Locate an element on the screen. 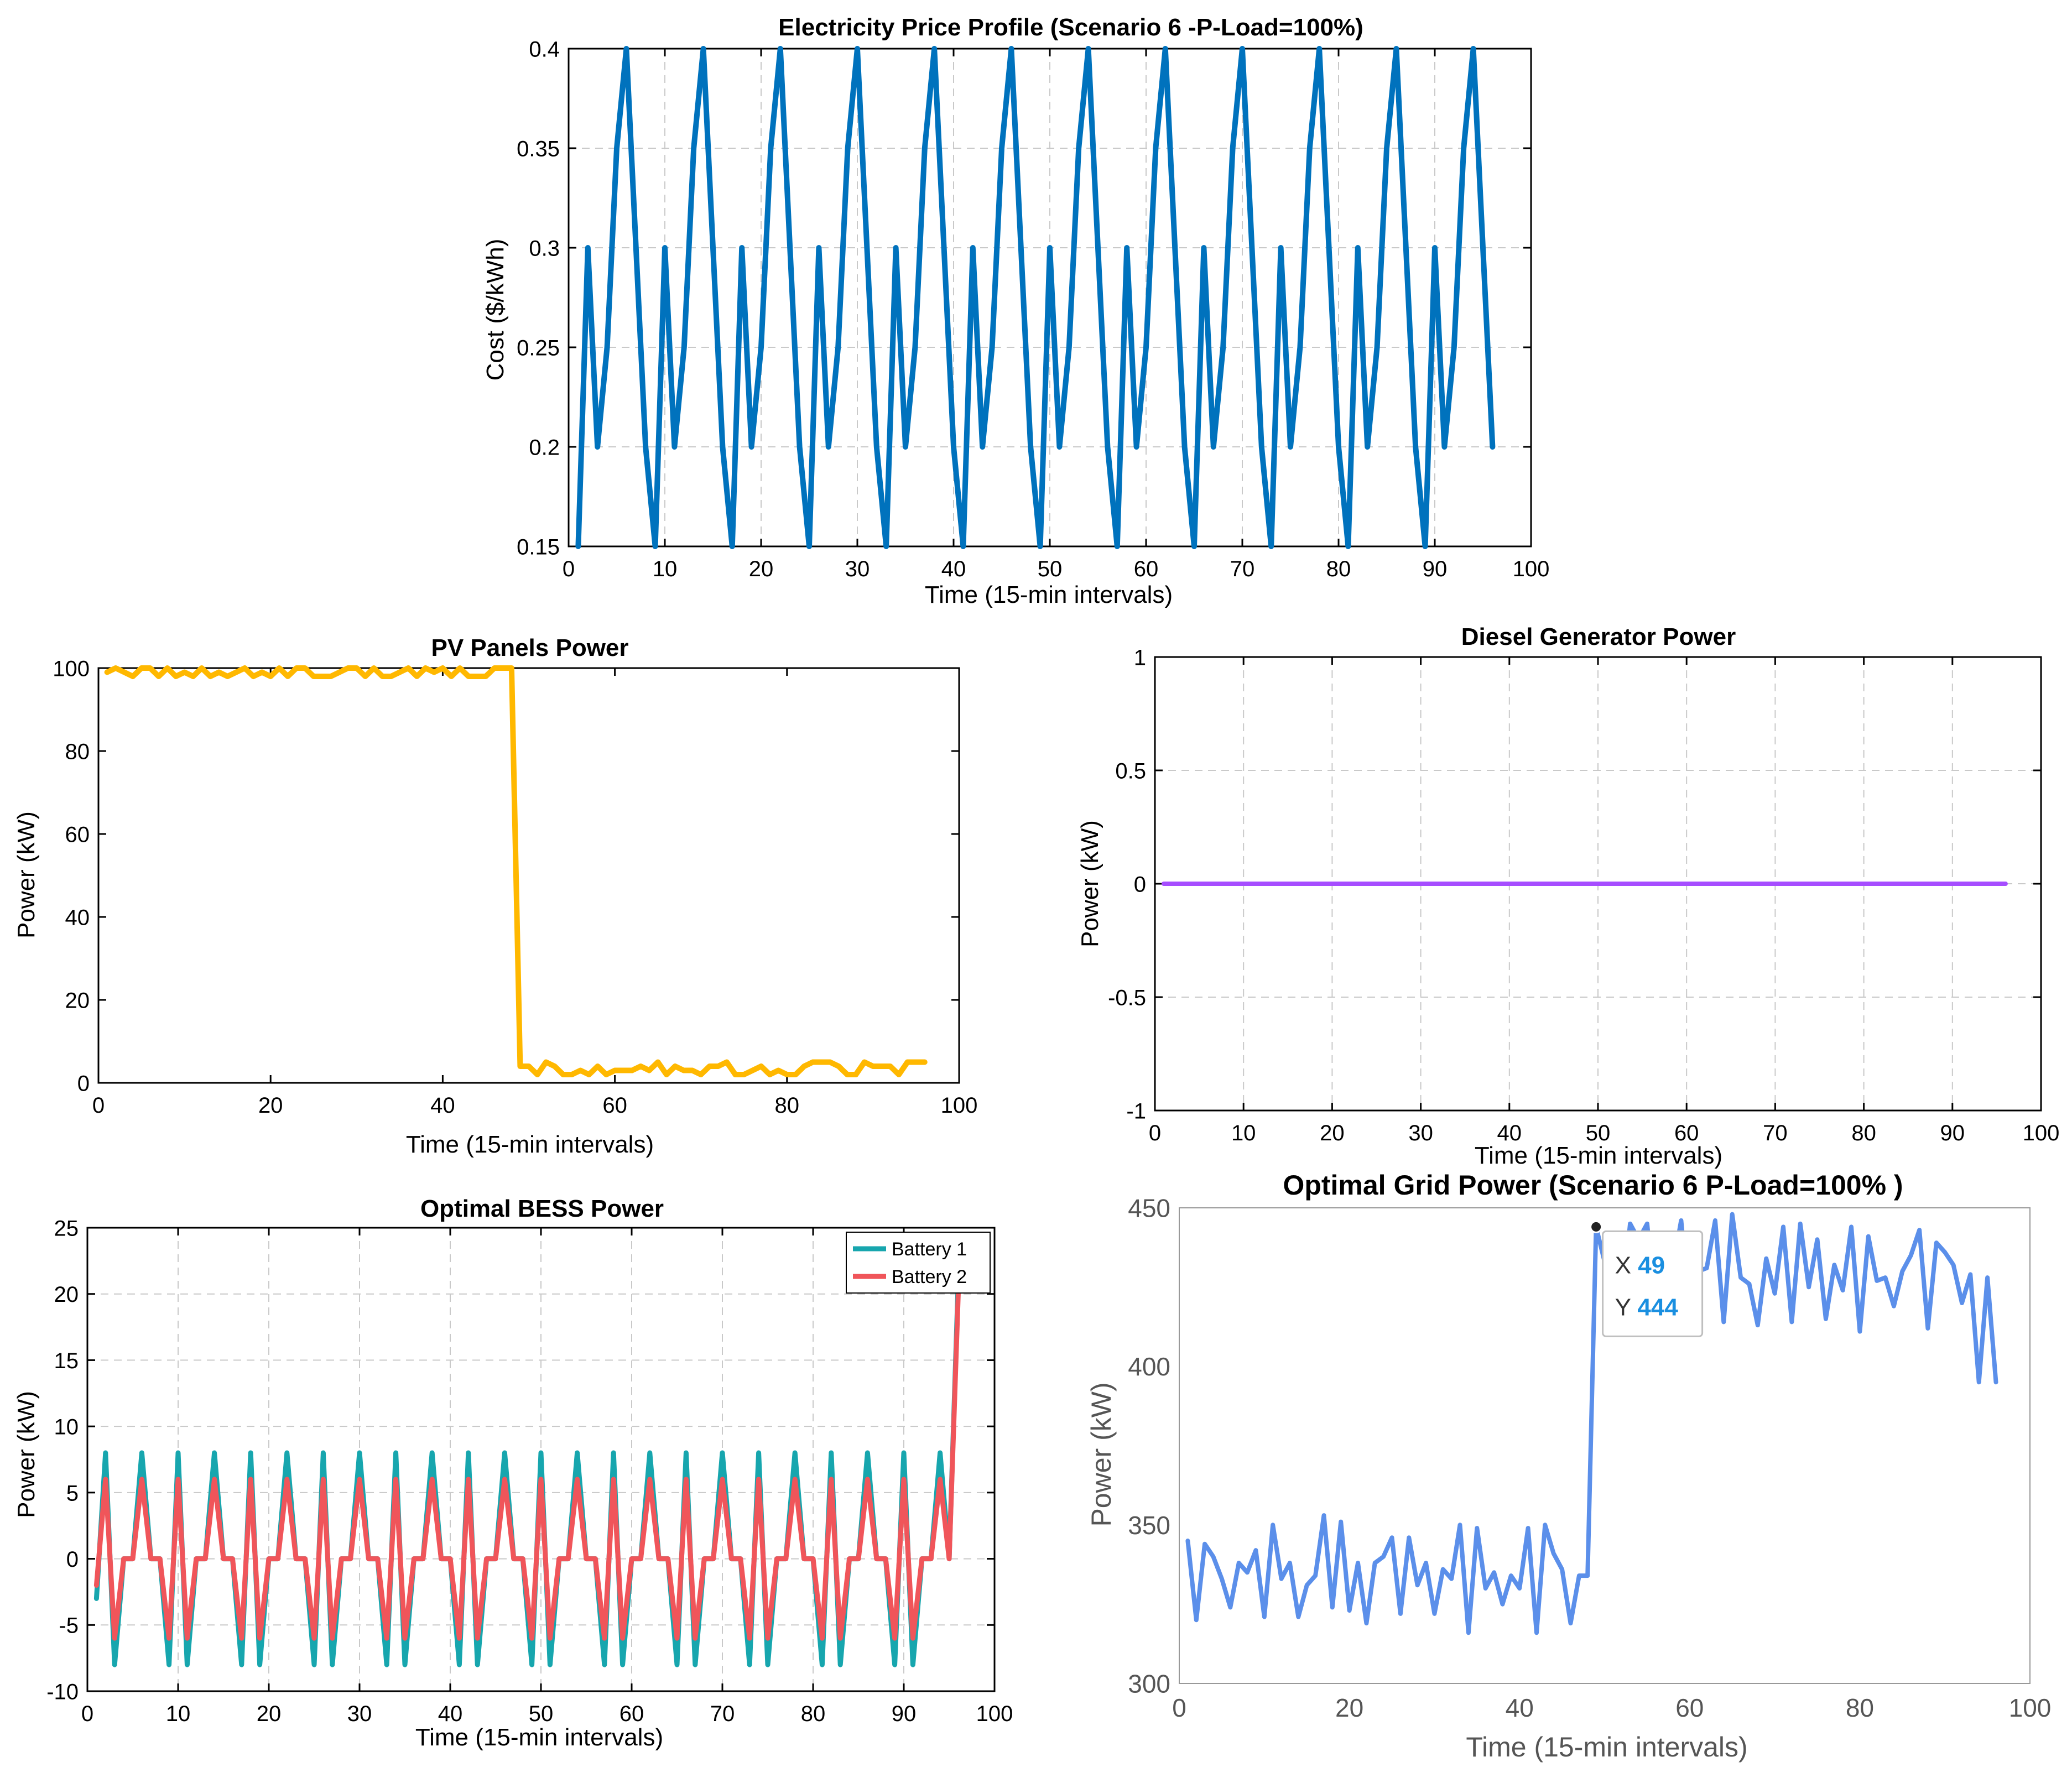 The width and height of the screenshot is (2072, 1783). datatip-x: X 49 is located at coordinates (1640, 1265).